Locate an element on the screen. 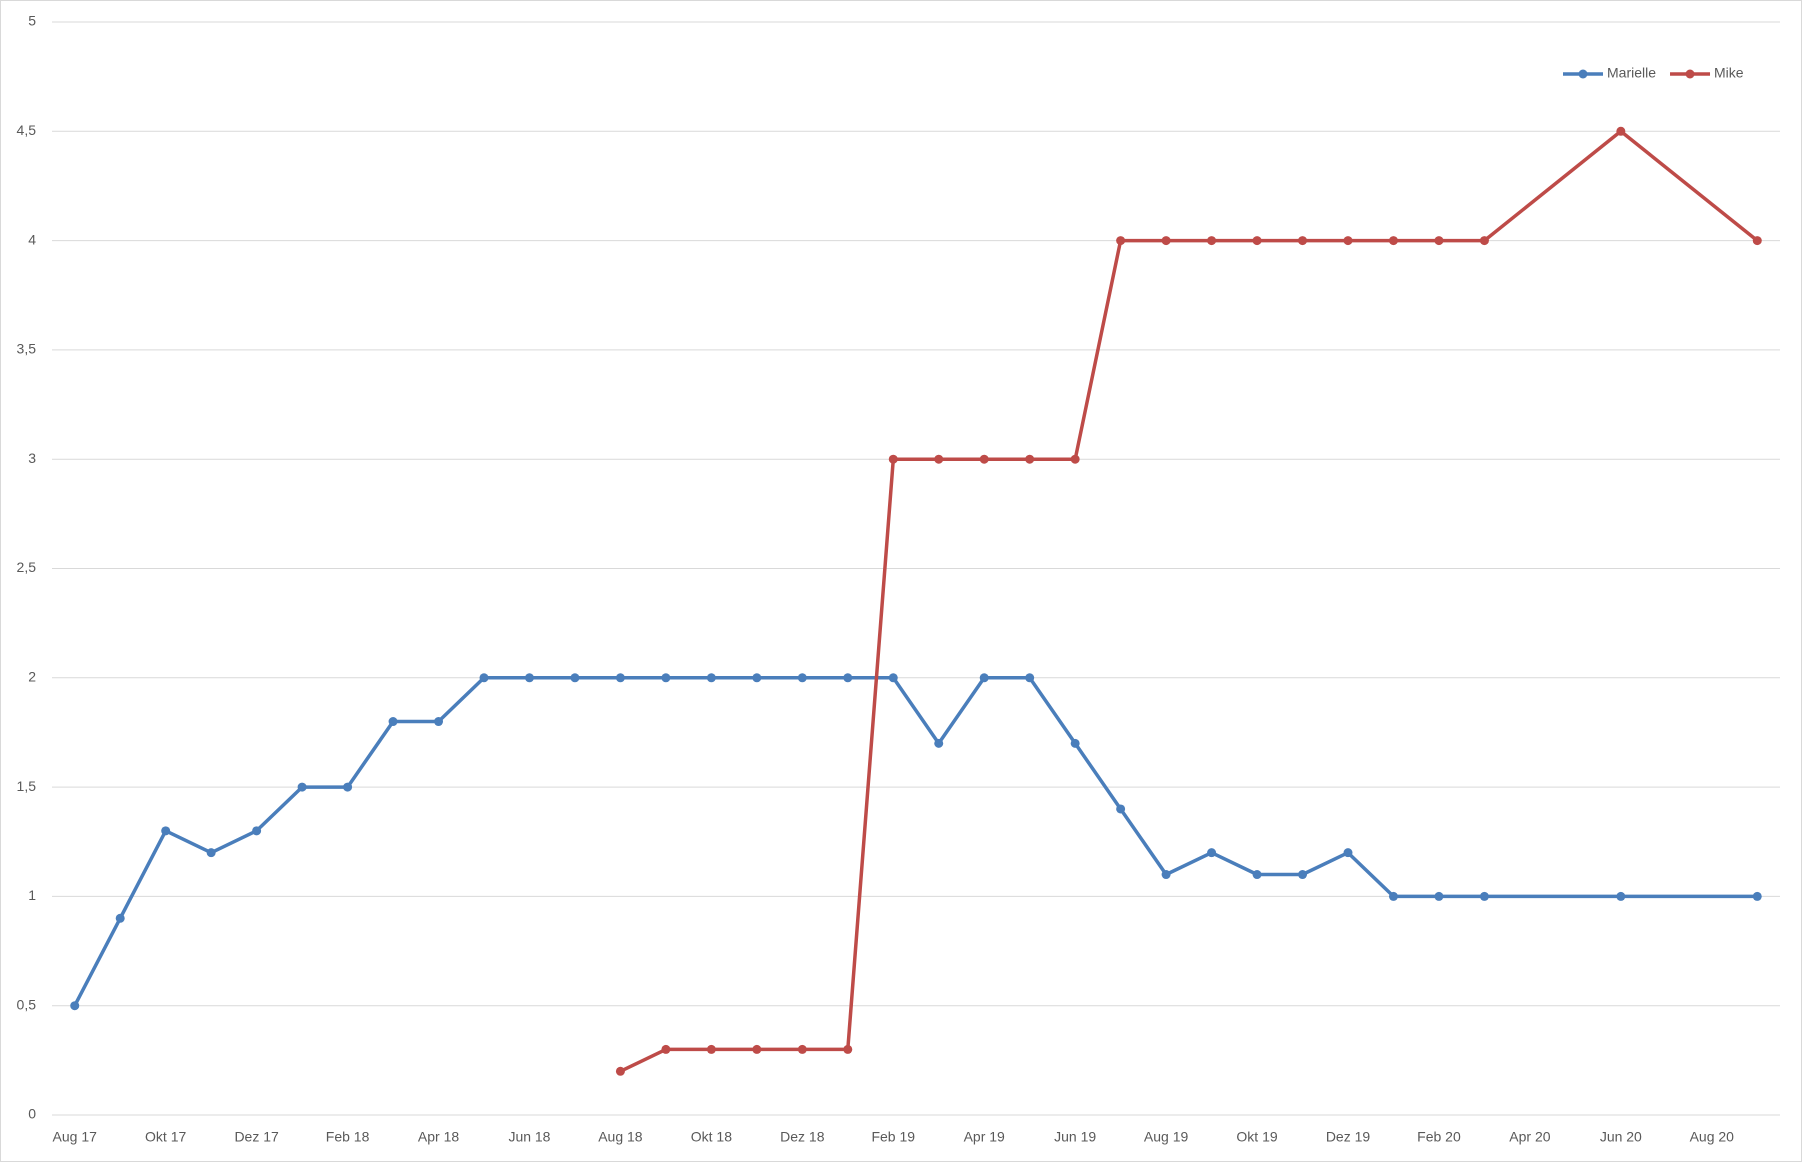  x-tick-label: Jun 19 is located at coordinates (1075, 1137).